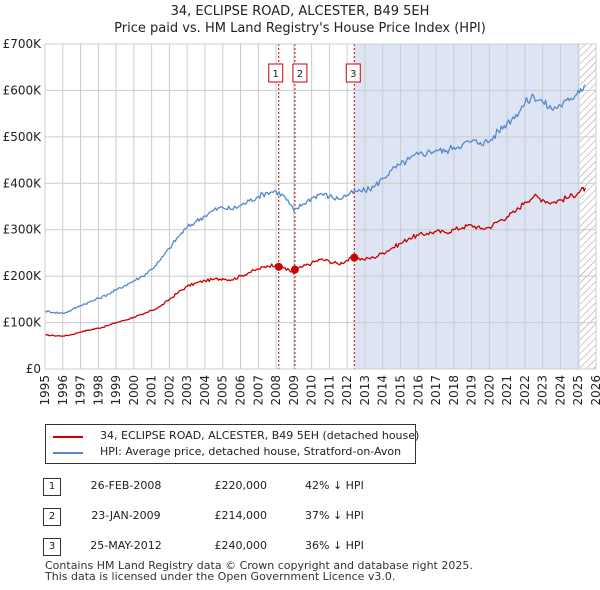 The height and width of the screenshot is (590, 600). Describe the element at coordinates (52, 517) in the screenshot. I see `sale-number-badge: 2` at that location.